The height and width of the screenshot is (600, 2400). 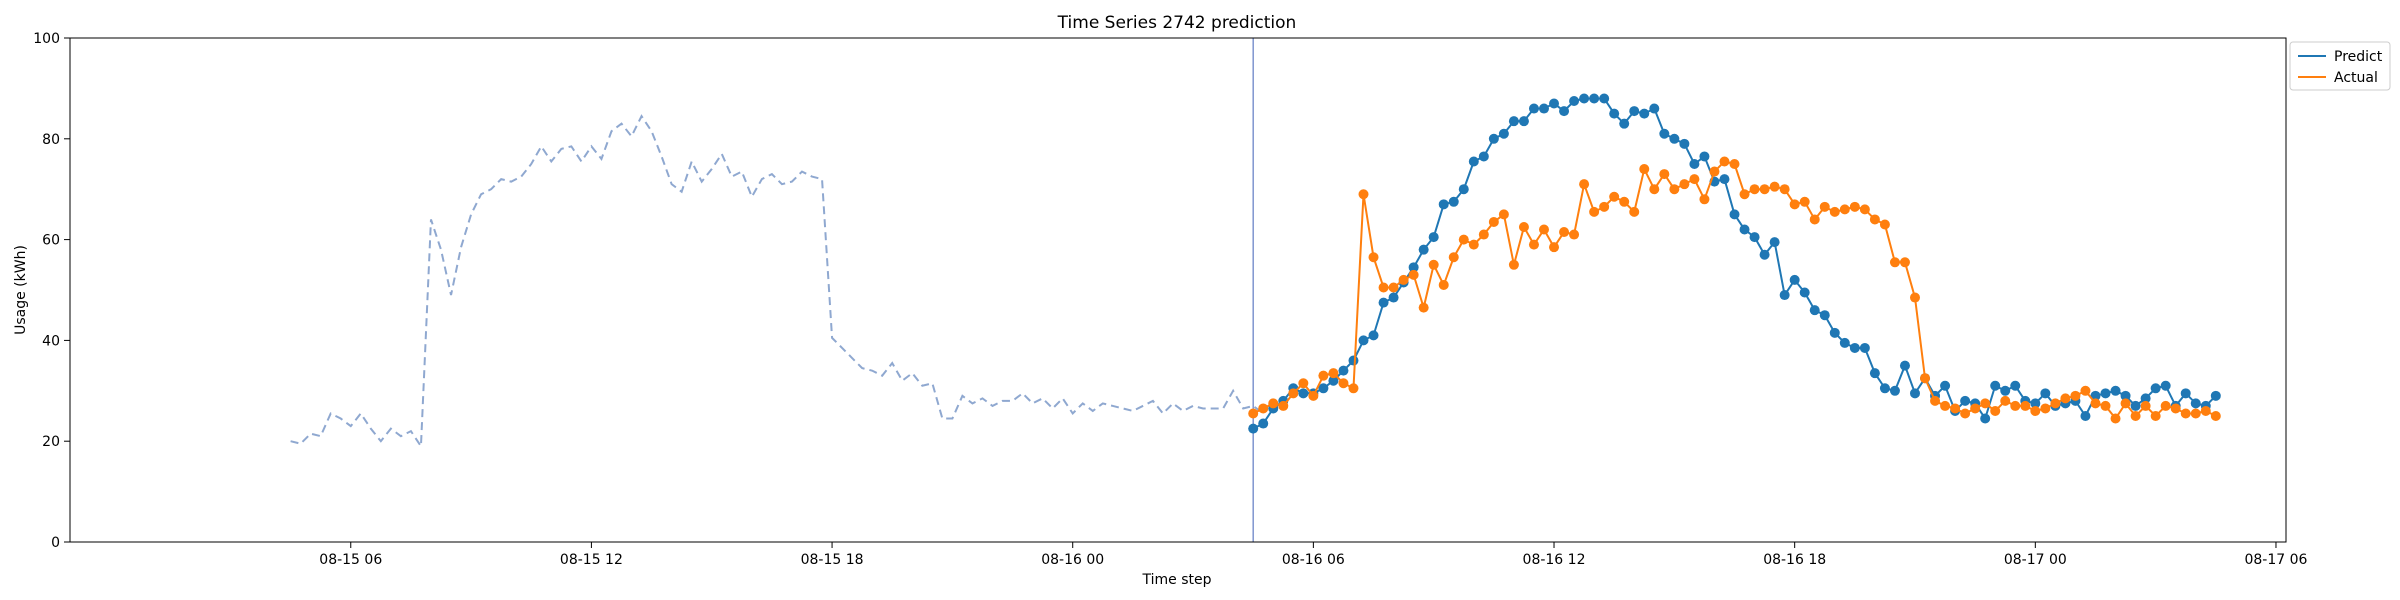 I want to click on y-tick-label: 100, so click(x=46, y=39).